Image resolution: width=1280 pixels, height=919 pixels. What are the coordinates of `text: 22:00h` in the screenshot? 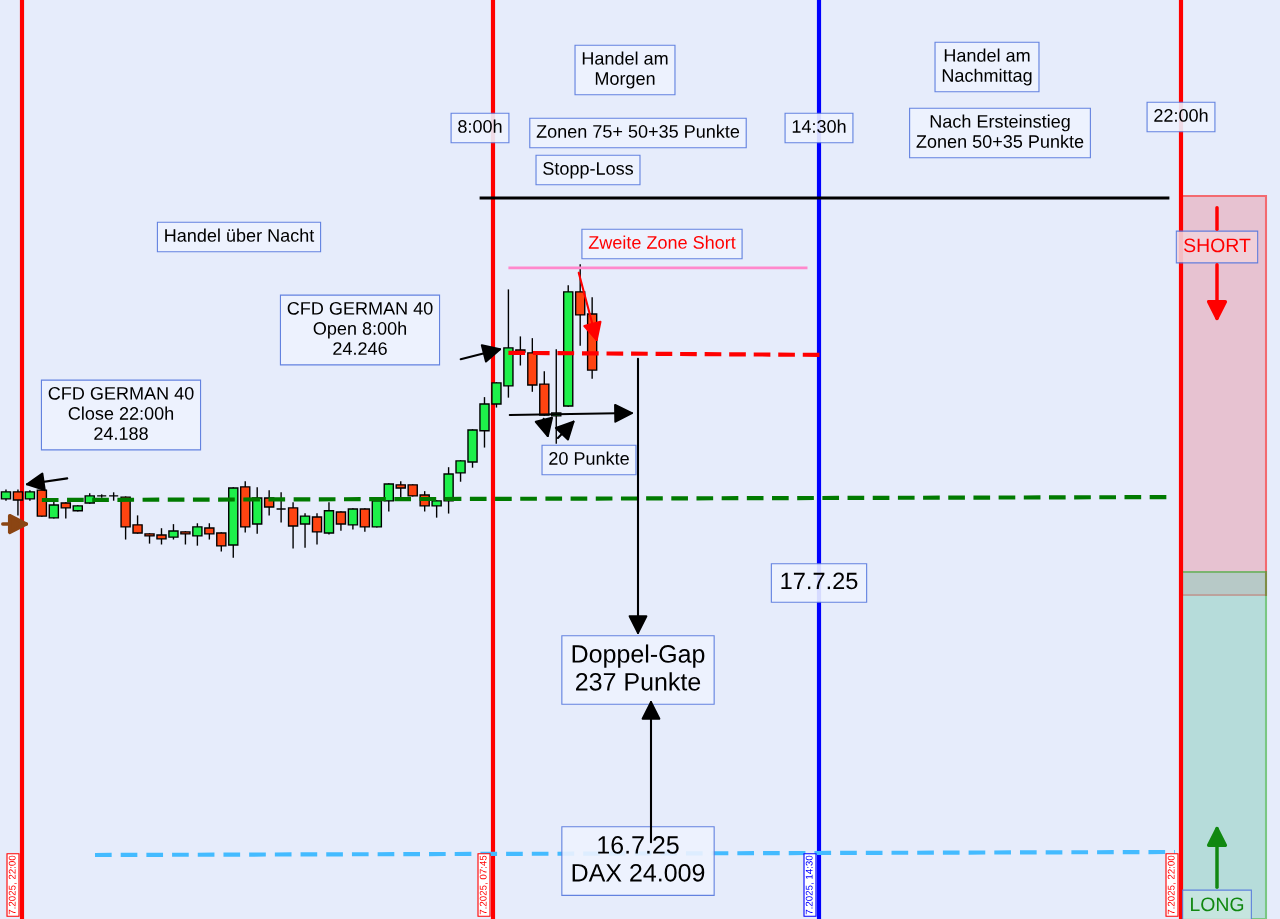 It's located at (1181, 115).